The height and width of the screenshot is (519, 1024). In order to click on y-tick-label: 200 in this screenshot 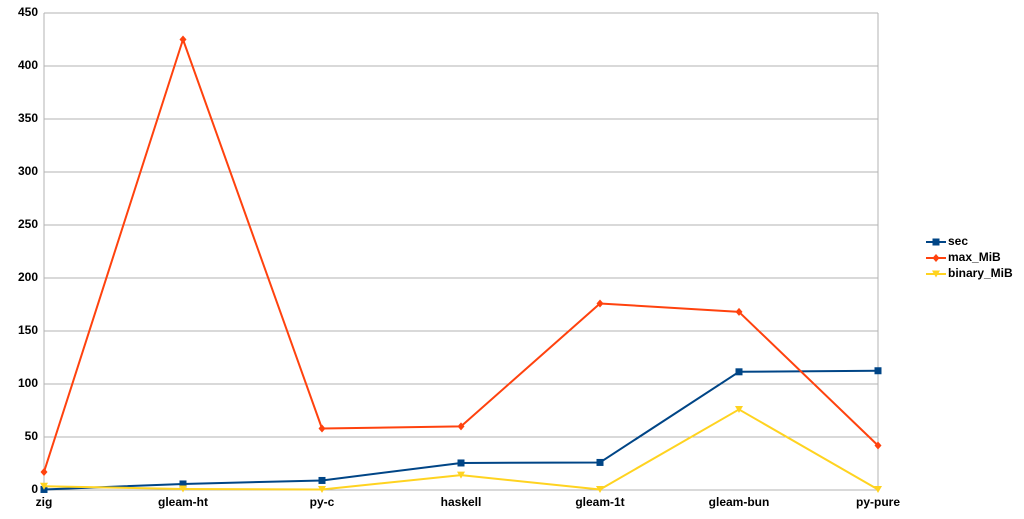, I will do `click(28, 277)`.